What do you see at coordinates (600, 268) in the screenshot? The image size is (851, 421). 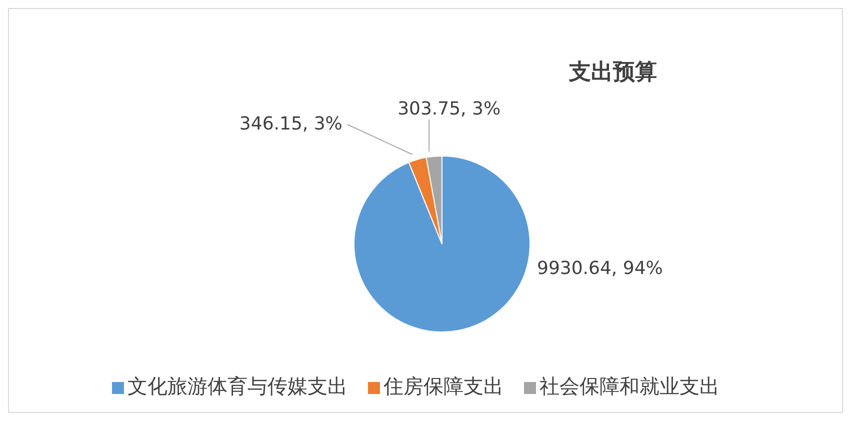 I see `data-label: 9930.64, 94%` at bounding box center [600, 268].